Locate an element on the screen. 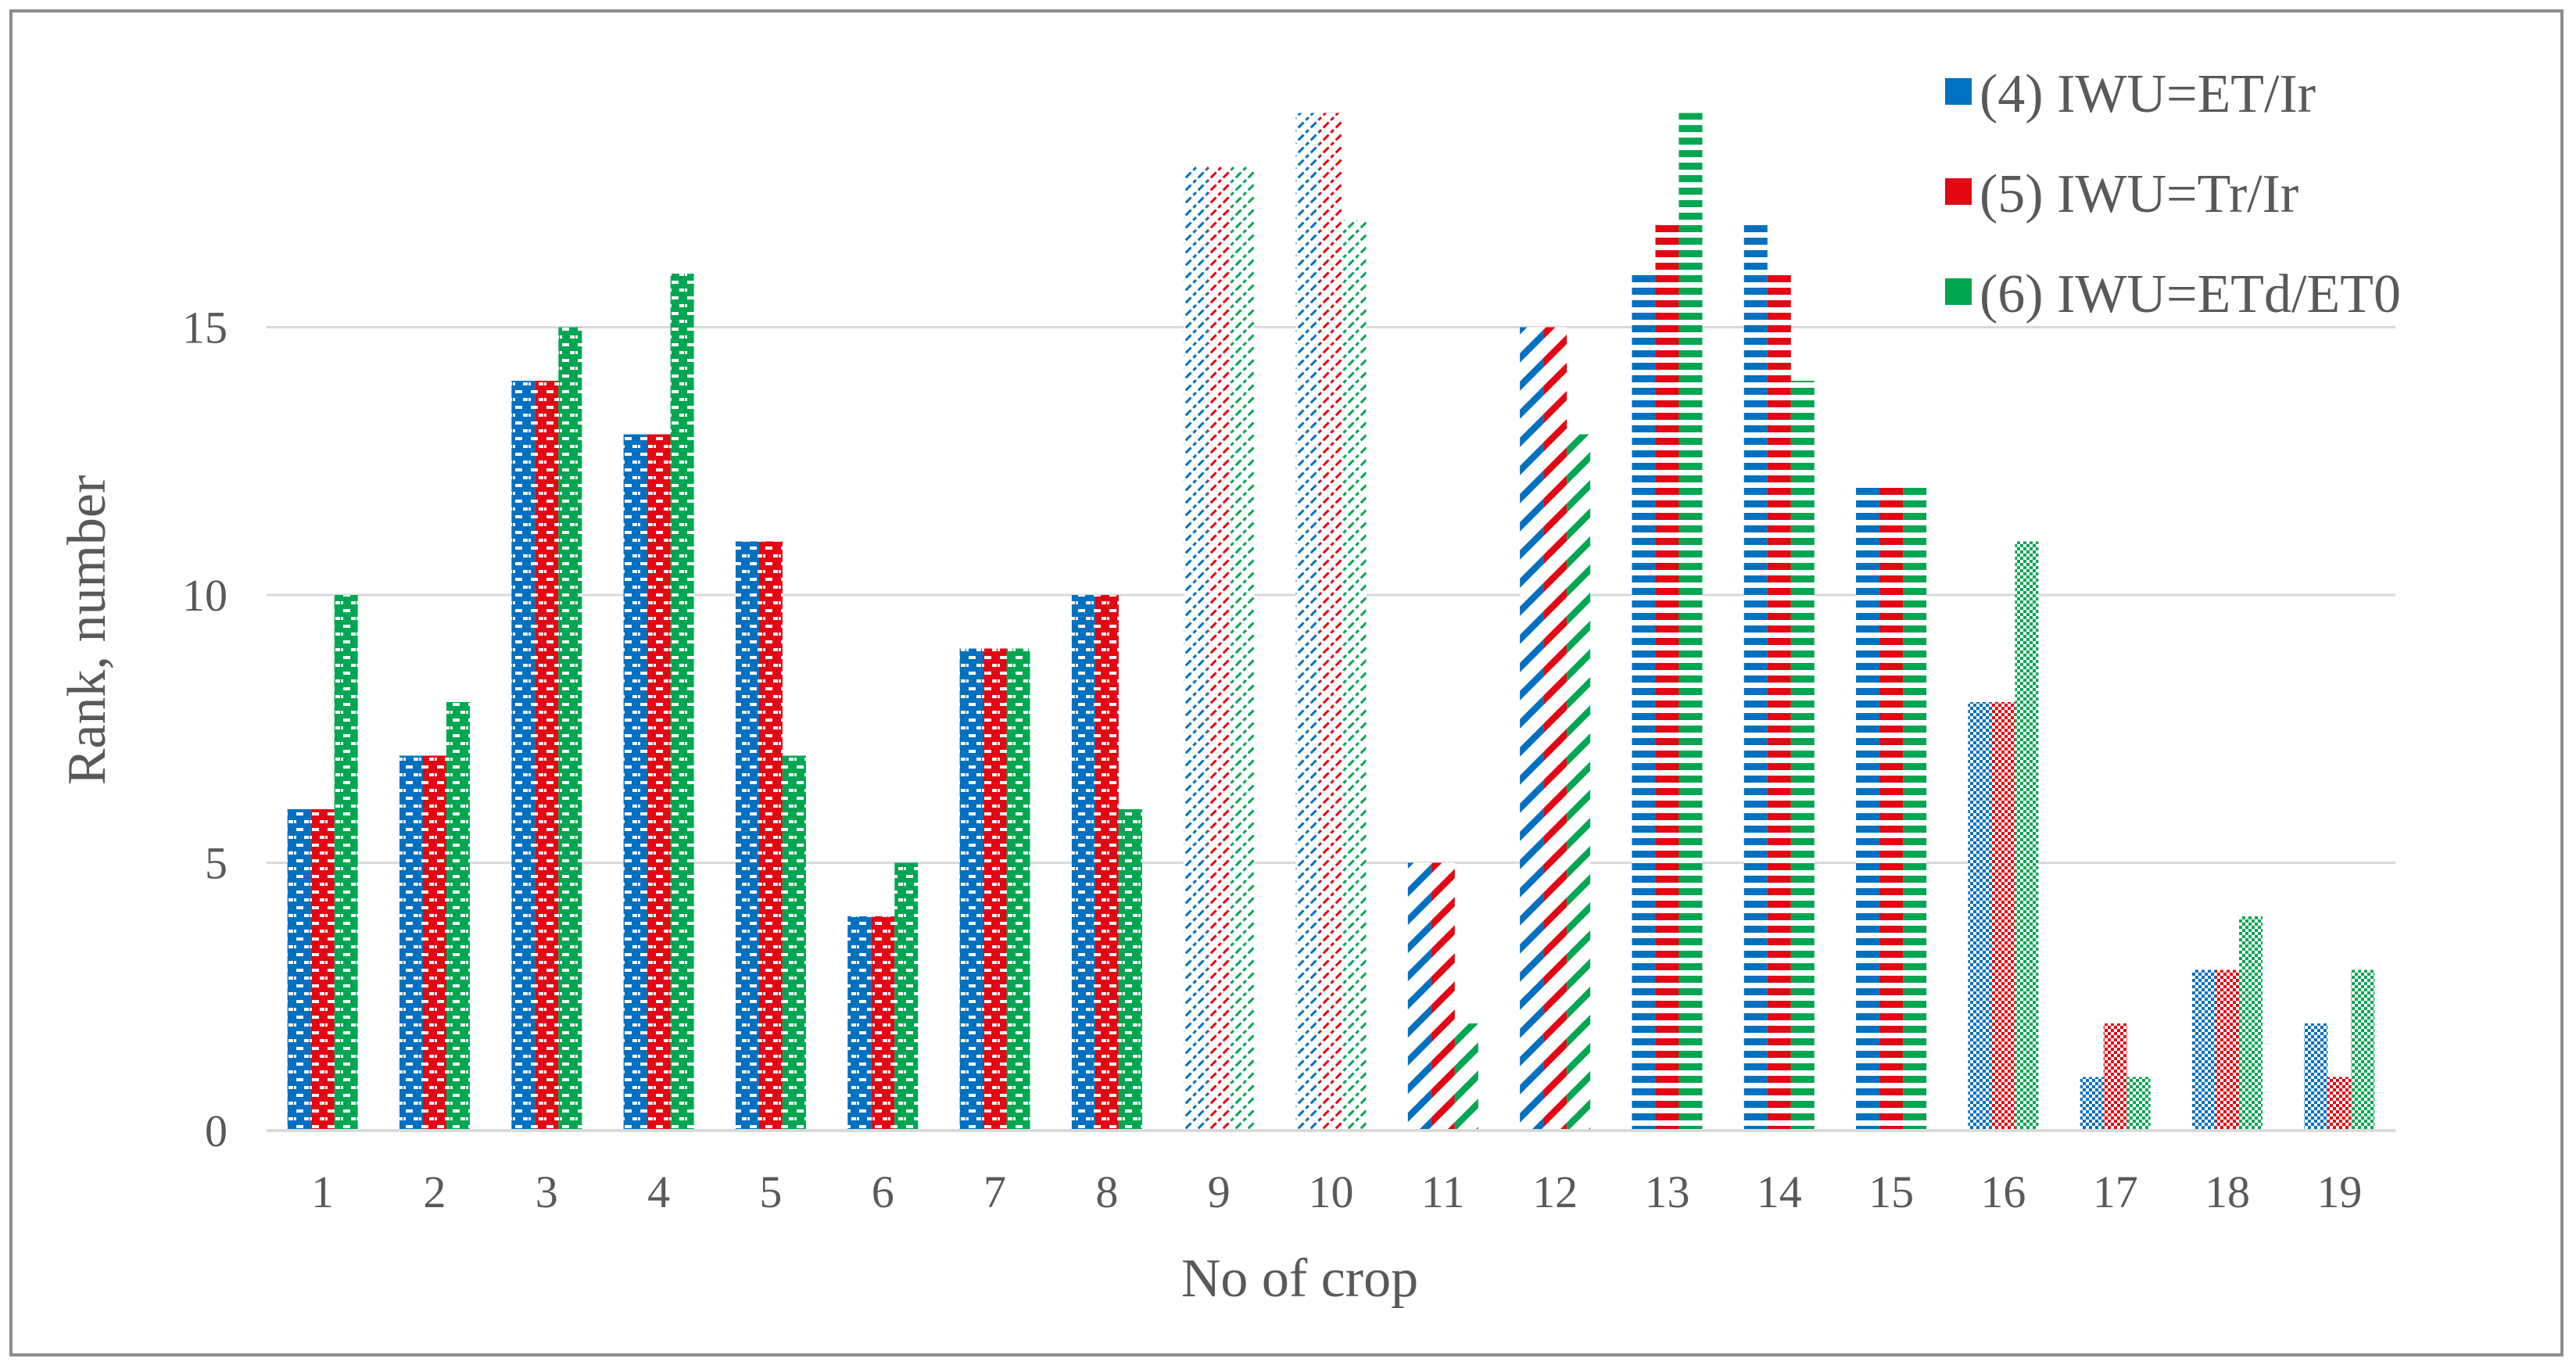 This screenshot has width=2576, height=1369. x-tick-label: 19 is located at coordinates (2339, 1192).